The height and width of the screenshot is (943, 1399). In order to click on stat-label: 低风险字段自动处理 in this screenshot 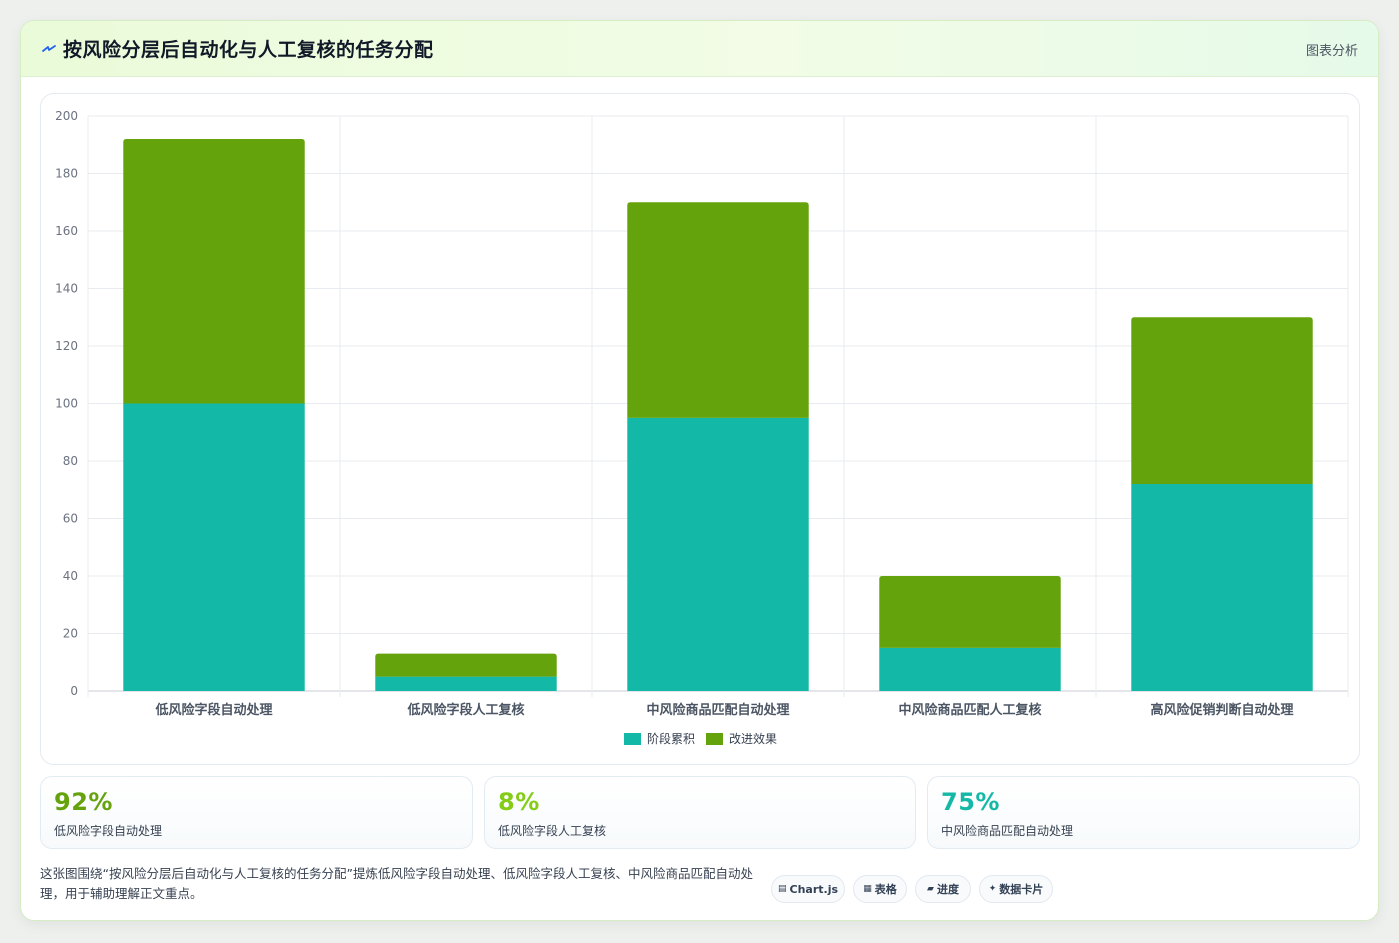, I will do `click(108, 831)`.